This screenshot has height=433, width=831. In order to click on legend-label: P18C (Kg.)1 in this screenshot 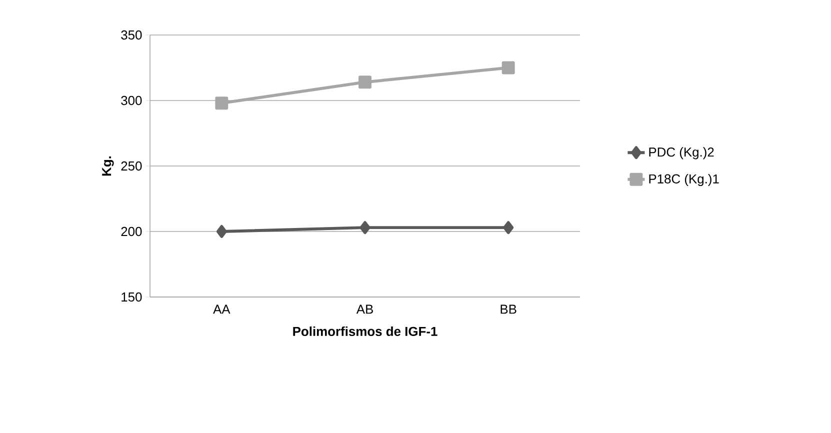, I will do `click(684, 180)`.